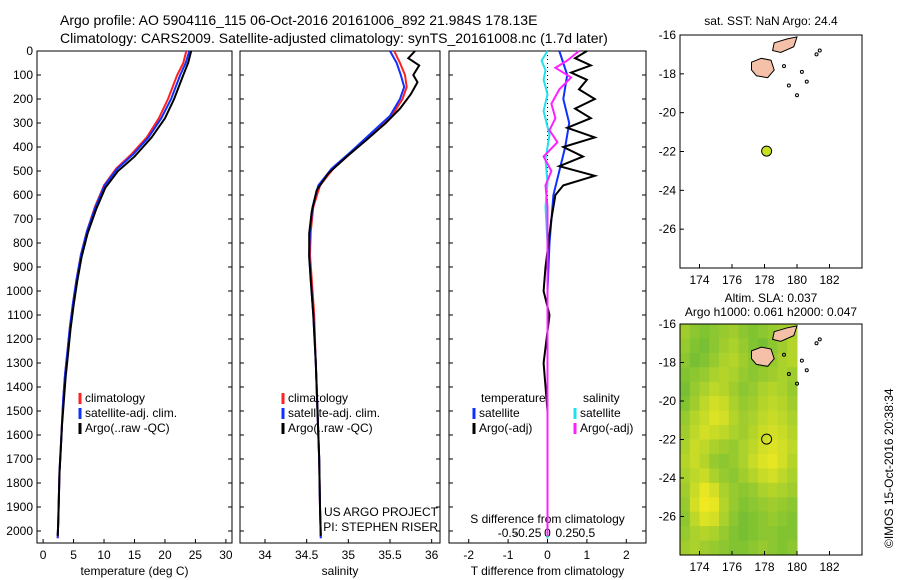  Describe the element at coordinates (601, 398) in the screenshot. I see `legend-head-salinity: salinity` at that location.